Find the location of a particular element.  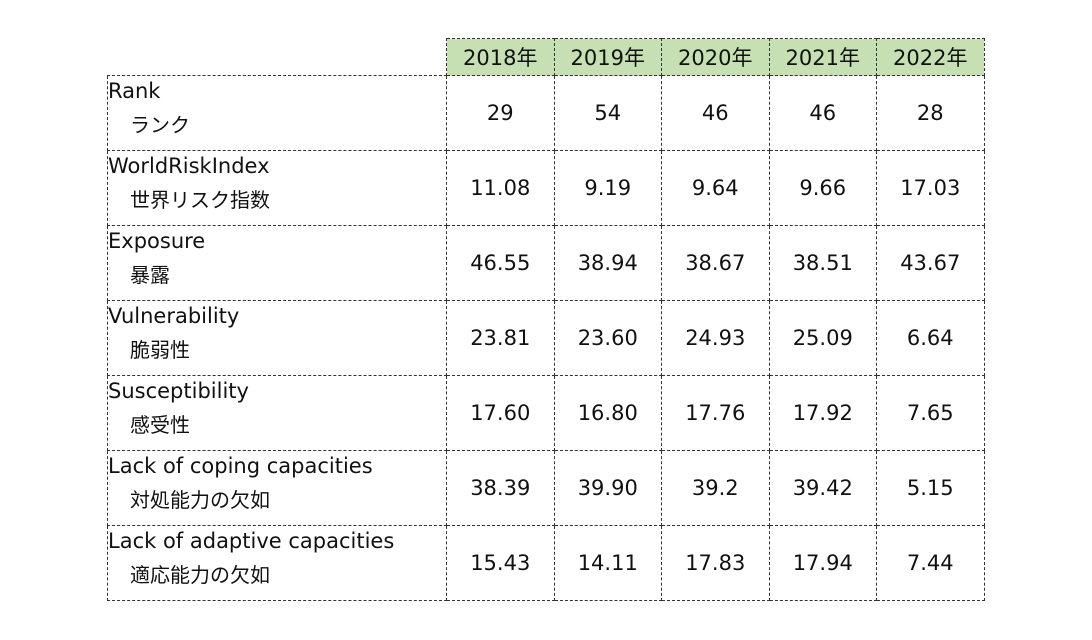

row-label-cell: Vulnerability 脆弱性 is located at coordinates (277, 338).